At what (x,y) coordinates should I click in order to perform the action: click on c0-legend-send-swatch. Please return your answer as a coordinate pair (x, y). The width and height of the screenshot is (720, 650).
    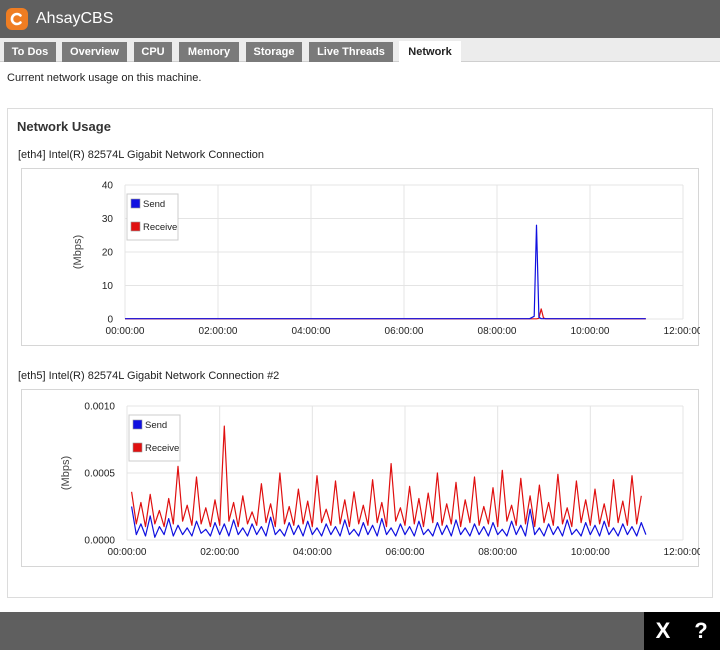
    Looking at the image, I should click on (135, 203).